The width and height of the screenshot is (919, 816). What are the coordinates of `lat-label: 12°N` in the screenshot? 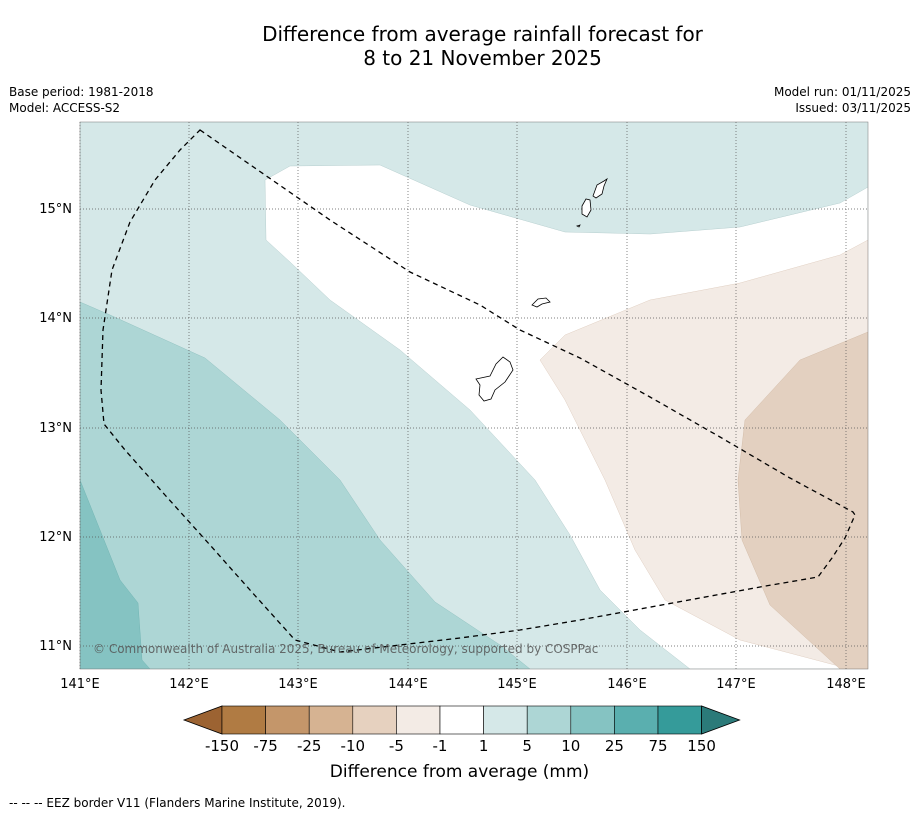 It's located at (55, 537).